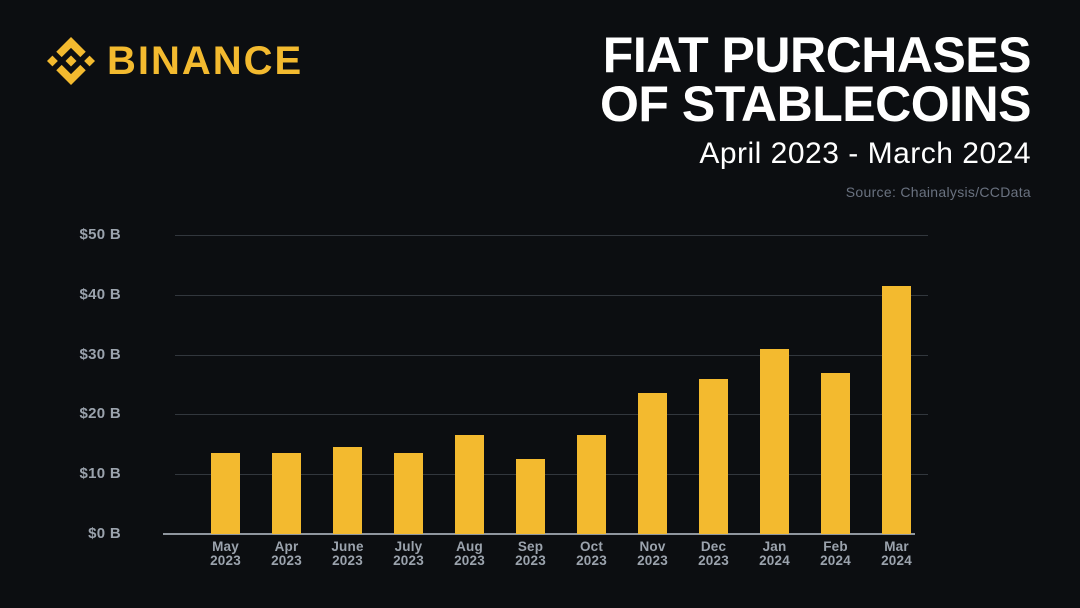  What do you see at coordinates (100, 473) in the screenshot?
I see `y-axis-tick-label: $10 B` at bounding box center [100, 473].